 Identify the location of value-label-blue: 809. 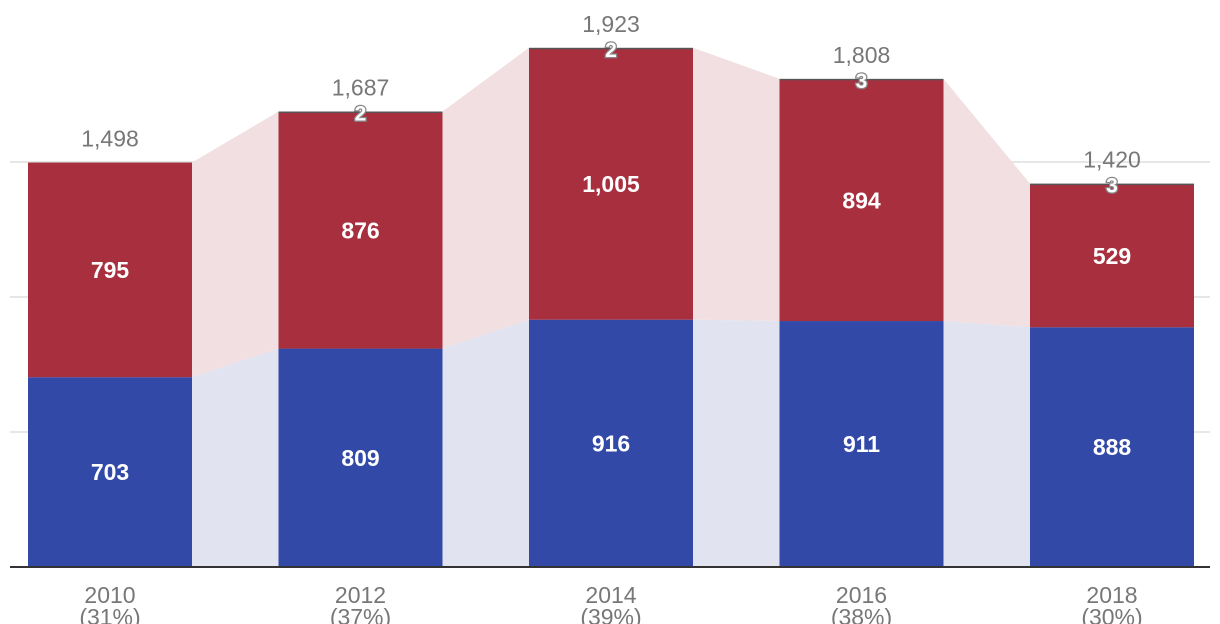
(360, 458).